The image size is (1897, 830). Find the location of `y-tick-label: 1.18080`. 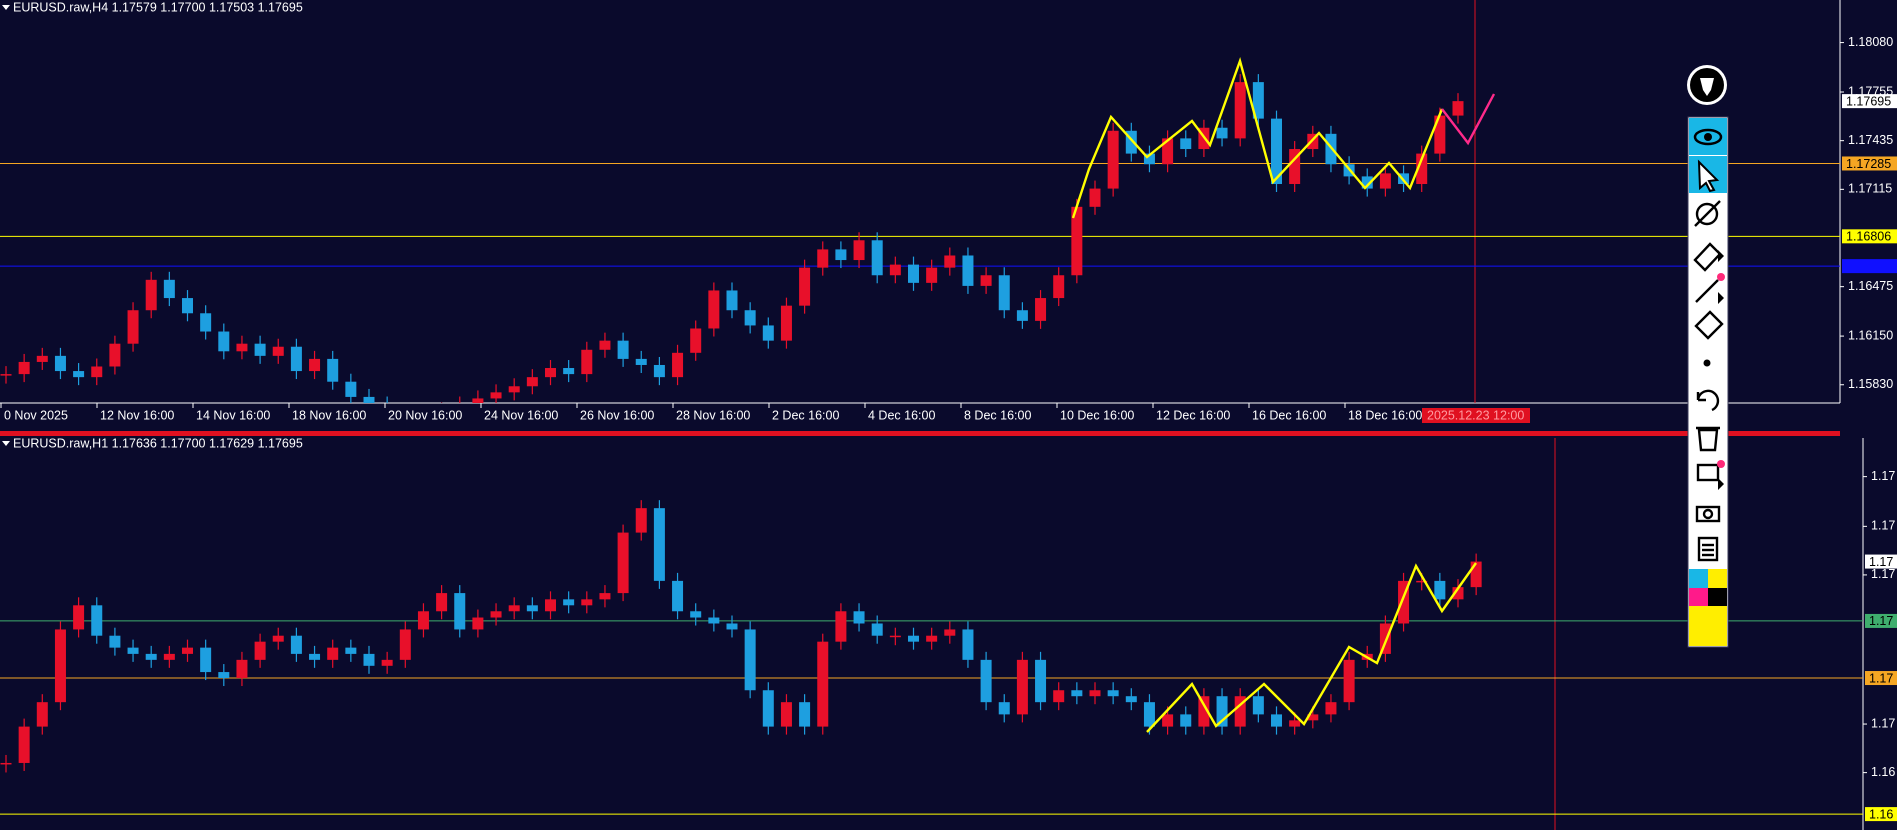

y-tick-label: 1.18080 is located at coordinates (1870, 42).